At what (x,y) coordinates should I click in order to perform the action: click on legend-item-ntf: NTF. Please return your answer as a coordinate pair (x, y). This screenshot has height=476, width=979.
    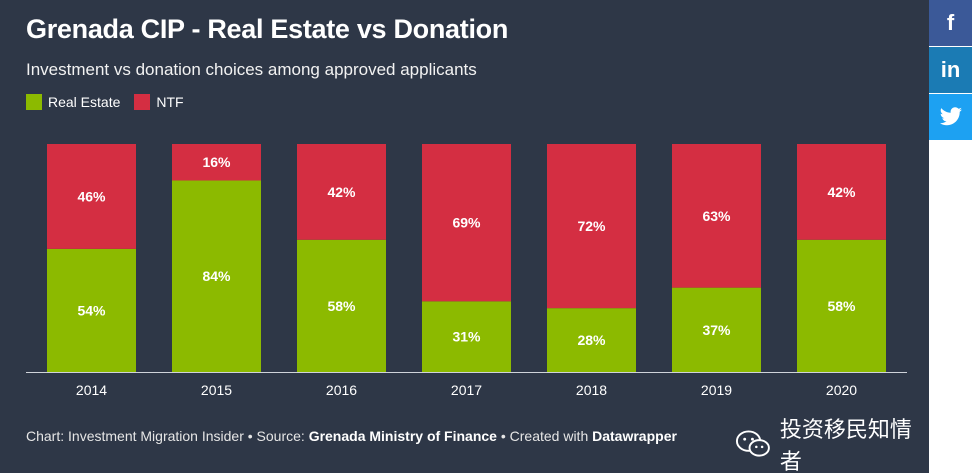
    Looking at the image, I should click on (159, 102).